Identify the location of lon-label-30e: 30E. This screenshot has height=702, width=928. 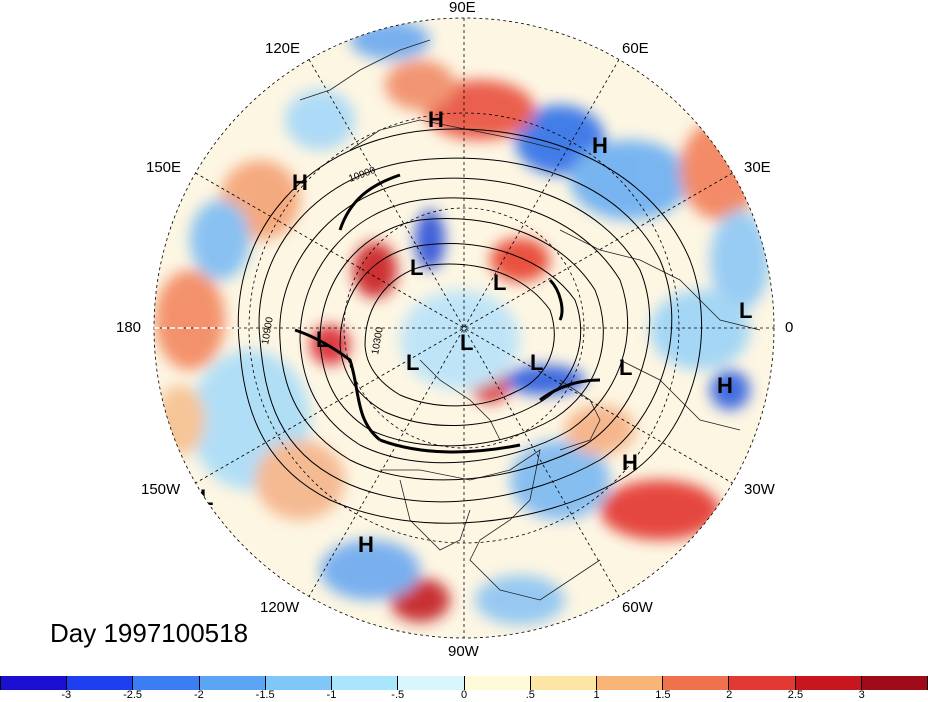
(757, 167).